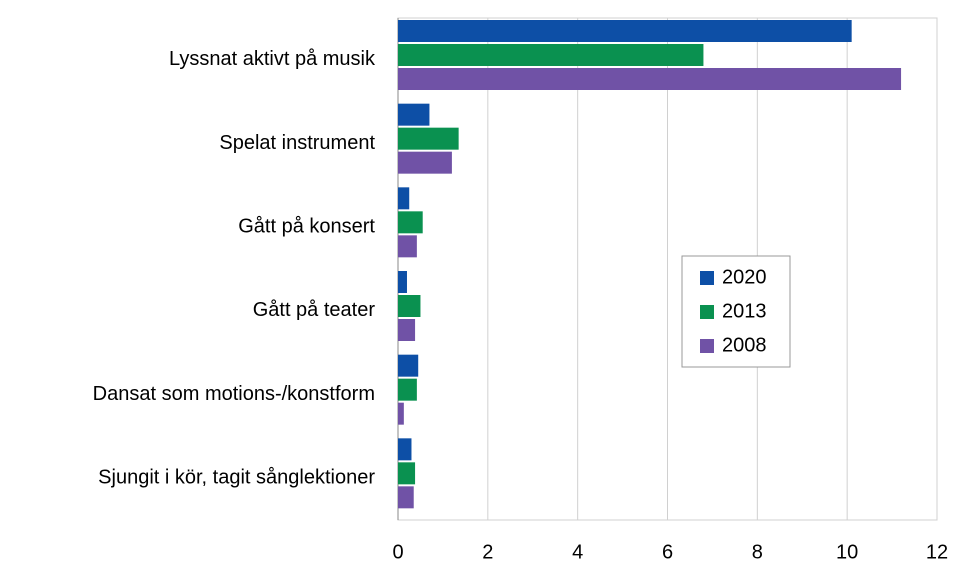 The image size is (955, 565). Describe the element at coordinates (757, 552) in the screenshot. I see `x-tick-label: 8` at that location.